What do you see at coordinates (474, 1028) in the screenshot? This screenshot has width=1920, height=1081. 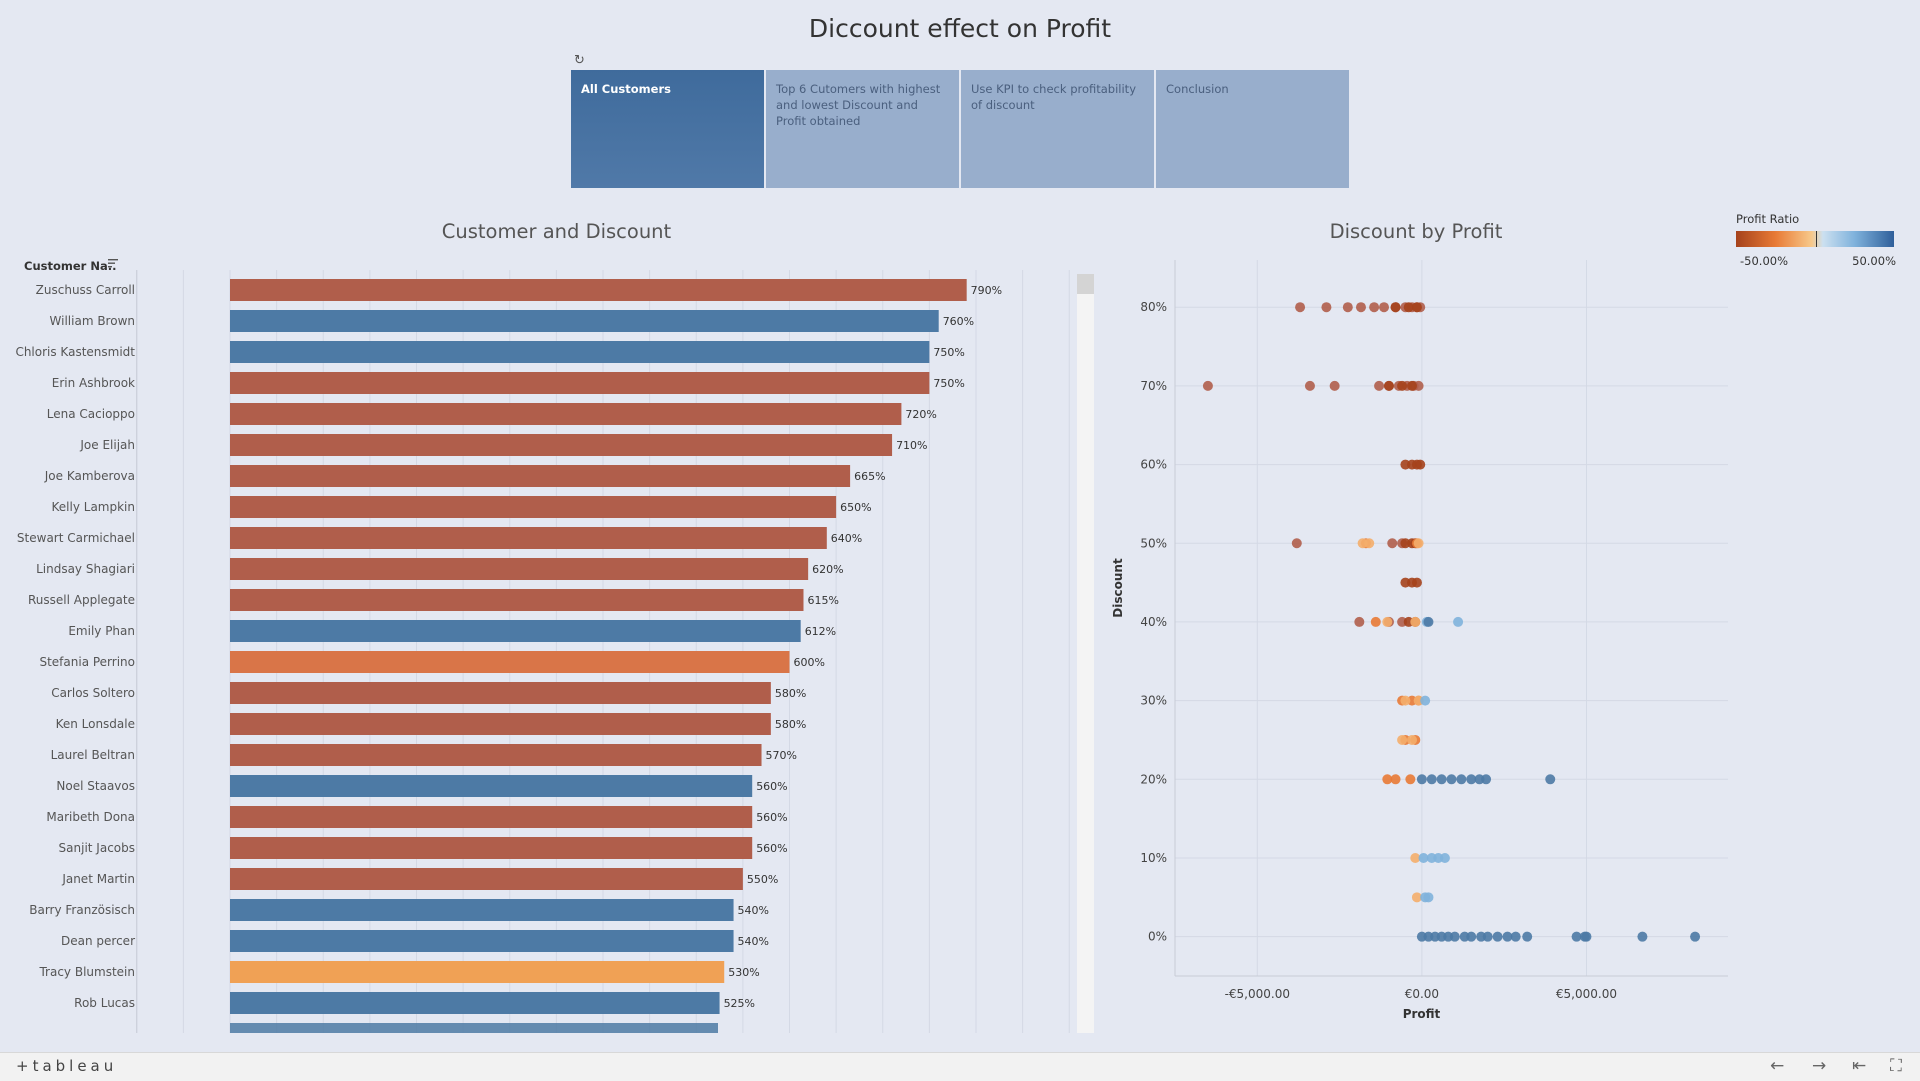 I see `customer-discount-bar-partial` at bounding box center [474, 1028].